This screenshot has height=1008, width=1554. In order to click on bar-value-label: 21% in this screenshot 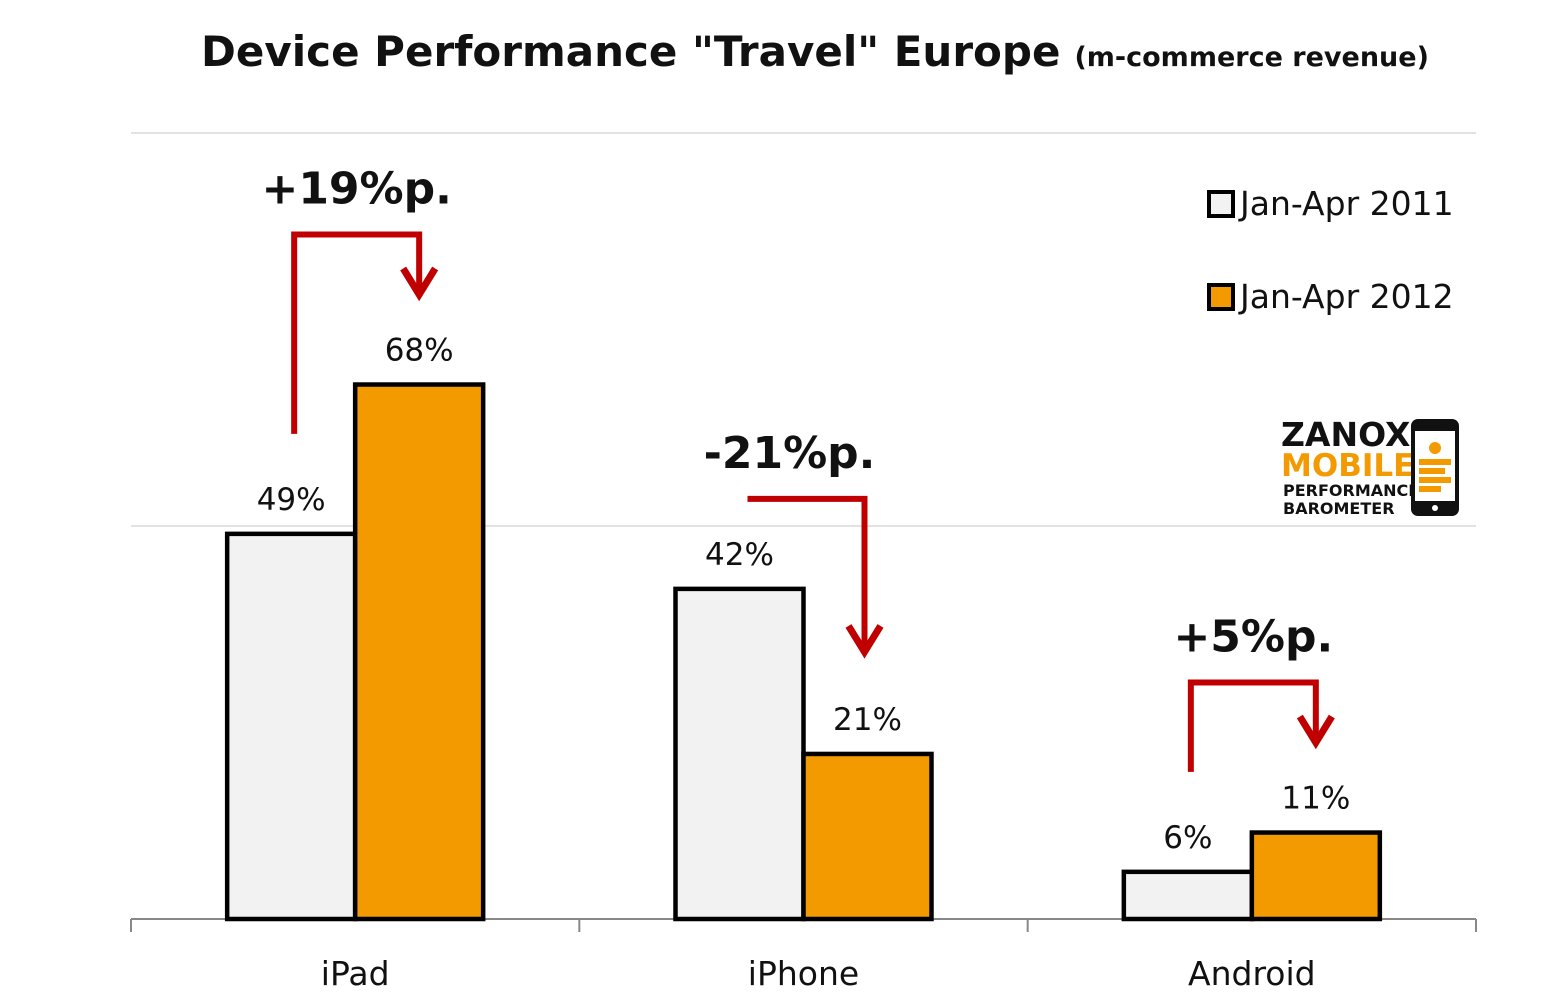, I will do `click(867, 720)`.